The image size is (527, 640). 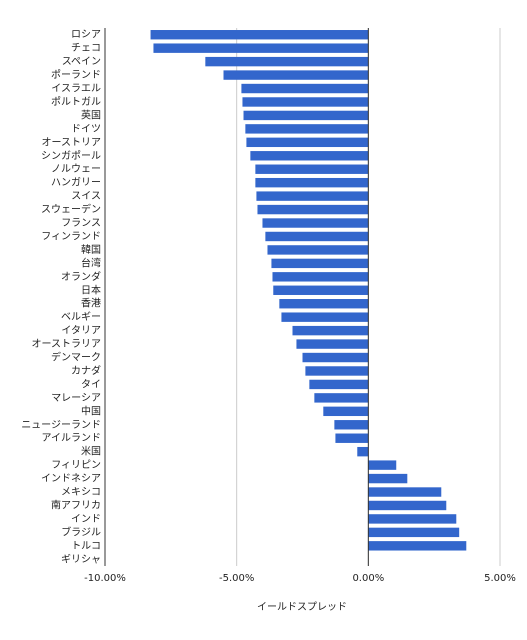 I want to click on y-tick-label: 英国, so click(x=91, y=114).